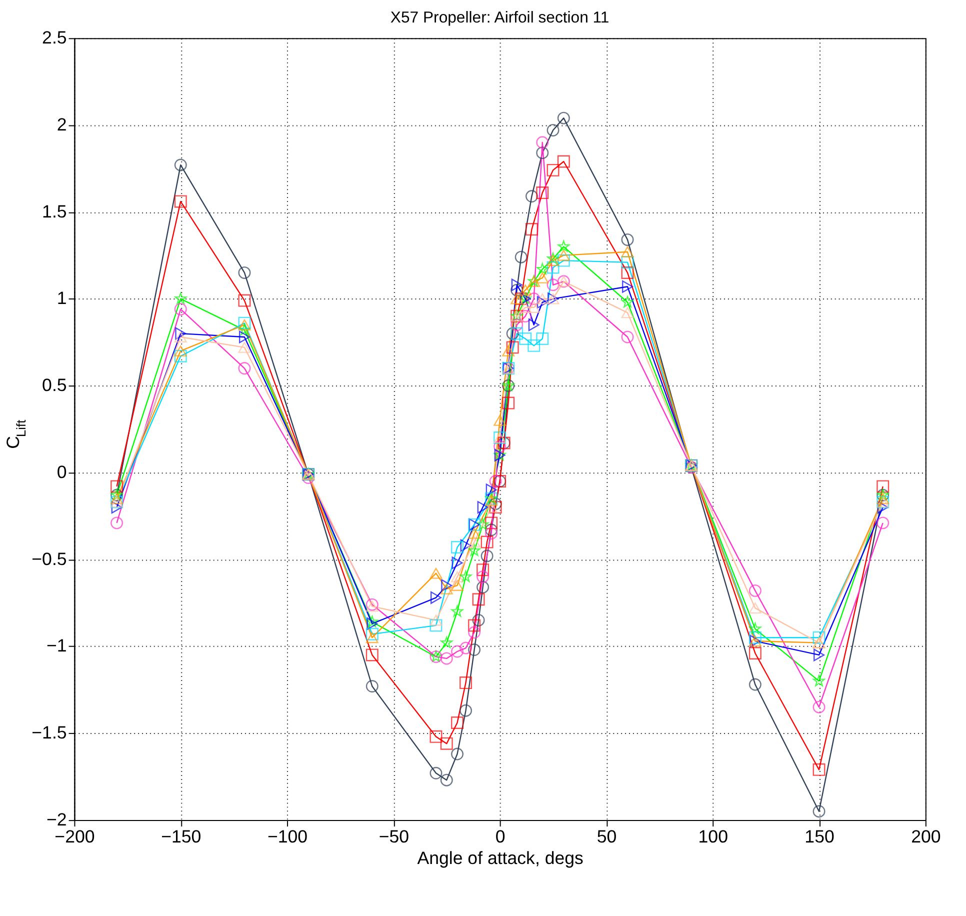 This screenshot has width=966, height=916. What do you see at coordinates (61, 124) in the screenshot?
I see `y-tick-label: 2` at bounding box center [61, 124].